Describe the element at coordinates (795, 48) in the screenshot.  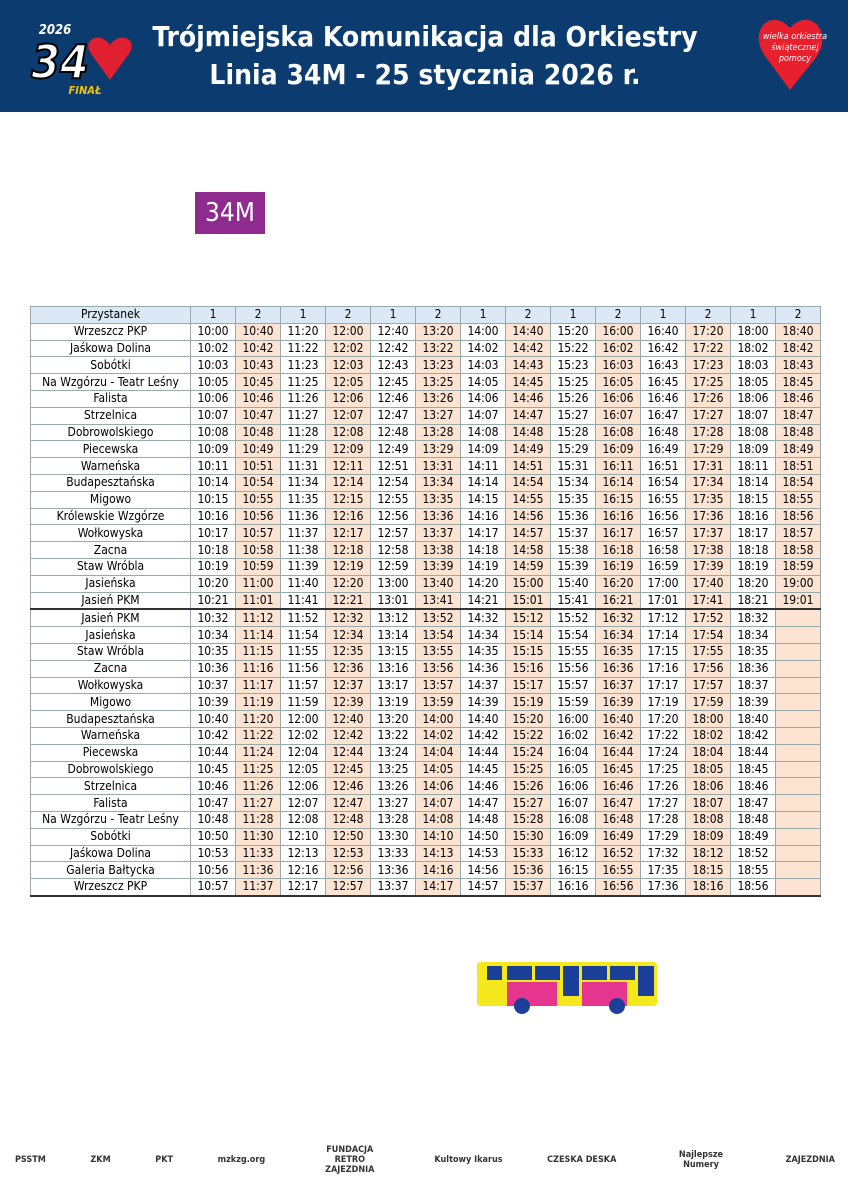
I see `logo-right-text: wielka orkiestra świątecznej pomocy` at that location.